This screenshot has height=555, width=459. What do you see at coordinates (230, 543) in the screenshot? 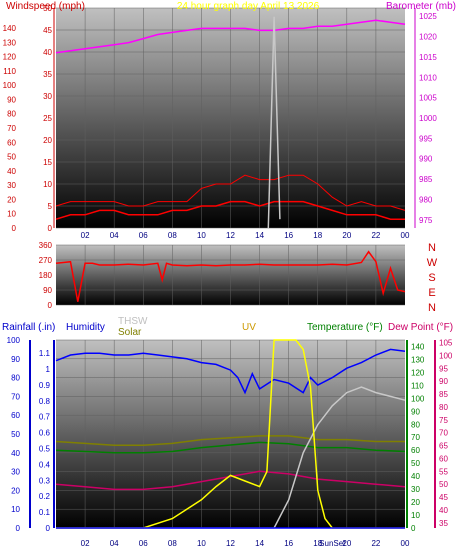
I see `weather-x-tick-12: 12` at bounding box center [230, 543].